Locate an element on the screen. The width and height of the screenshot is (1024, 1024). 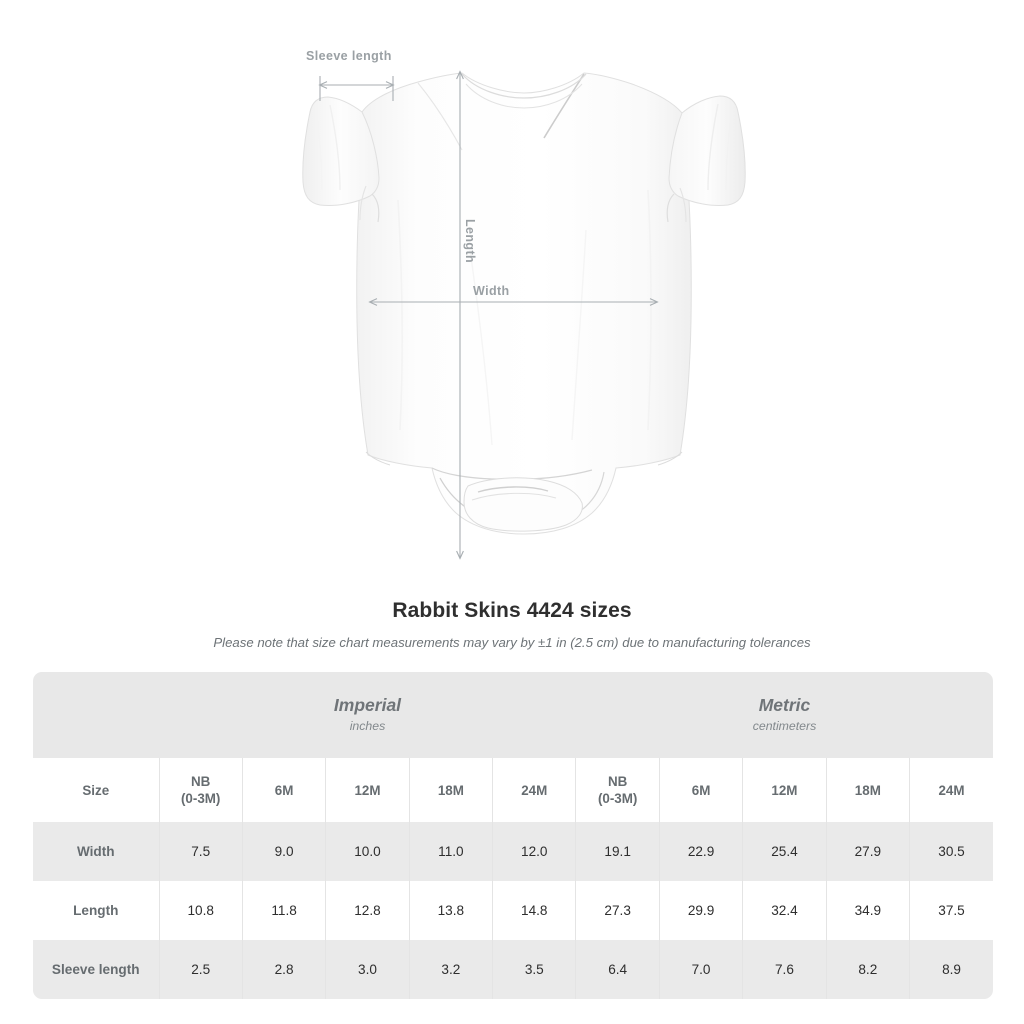
table-cell: 27.3 is located at coordinates (617, 910).